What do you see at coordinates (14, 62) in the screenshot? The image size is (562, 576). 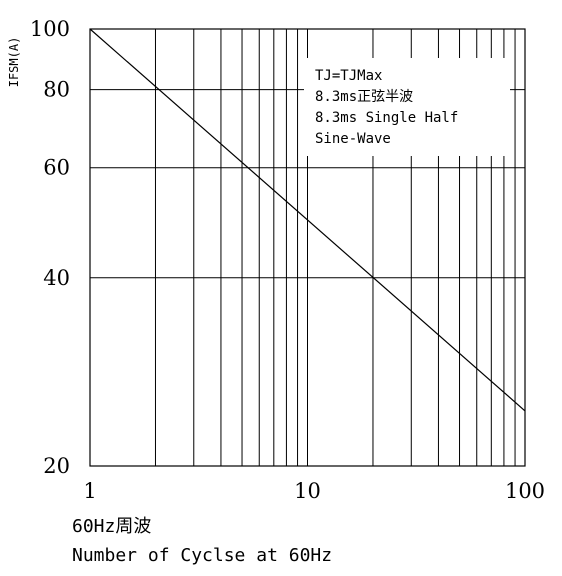 I see `y-axis-label: IFSM(A)` at bounding box center [14, 62].